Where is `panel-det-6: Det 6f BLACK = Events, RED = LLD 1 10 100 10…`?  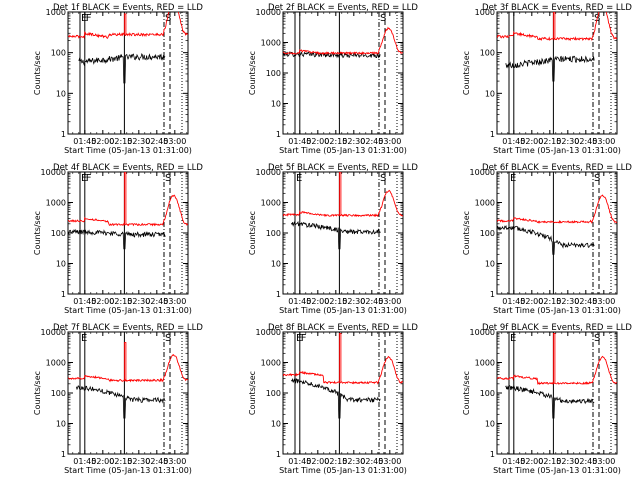
panel-det-6: Det 6f BLACK = Events, RED = LLD 1 10 100 10… is located at coordinates (547, 239).